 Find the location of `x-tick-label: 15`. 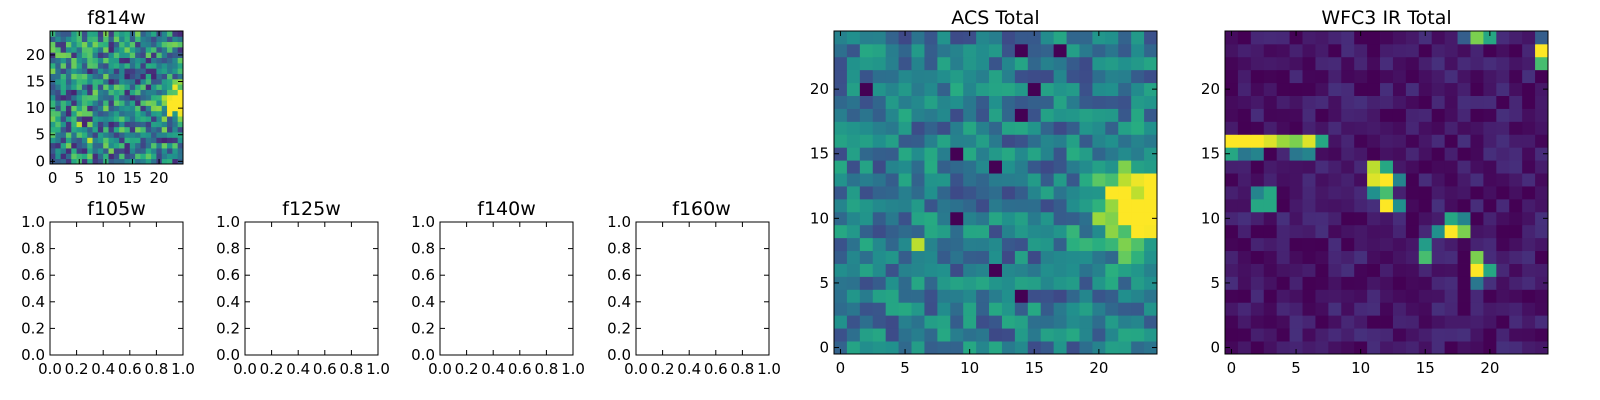

x-tick-label: 15 is located at coordinates (1425, 368).